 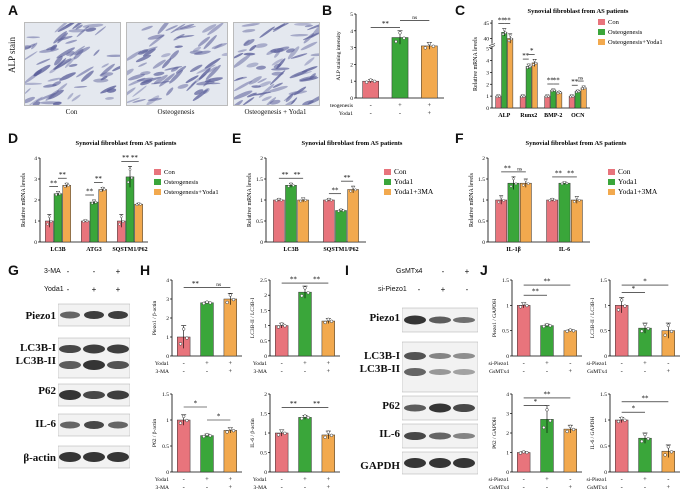 I want to click on y-axis-label: P62 / β-actin, so click(x=155, y=433).